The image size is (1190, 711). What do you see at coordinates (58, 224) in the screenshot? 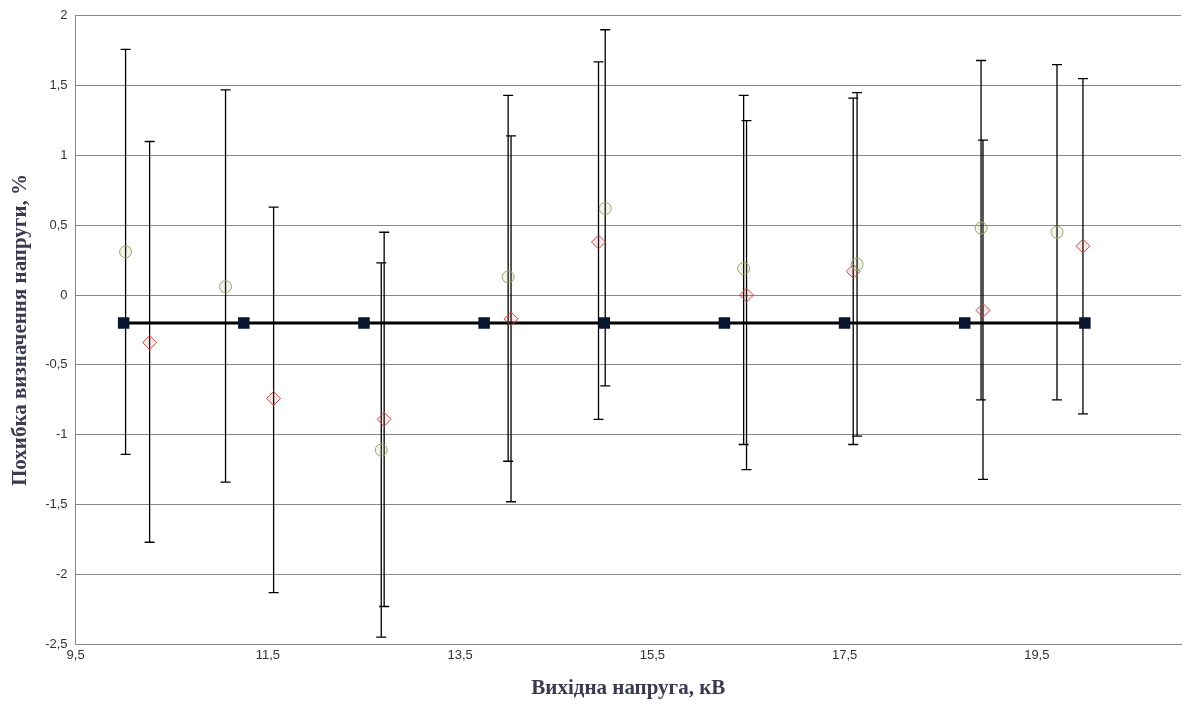
I see `y-tick-label: 0,5` at bounding box center [58, 224].